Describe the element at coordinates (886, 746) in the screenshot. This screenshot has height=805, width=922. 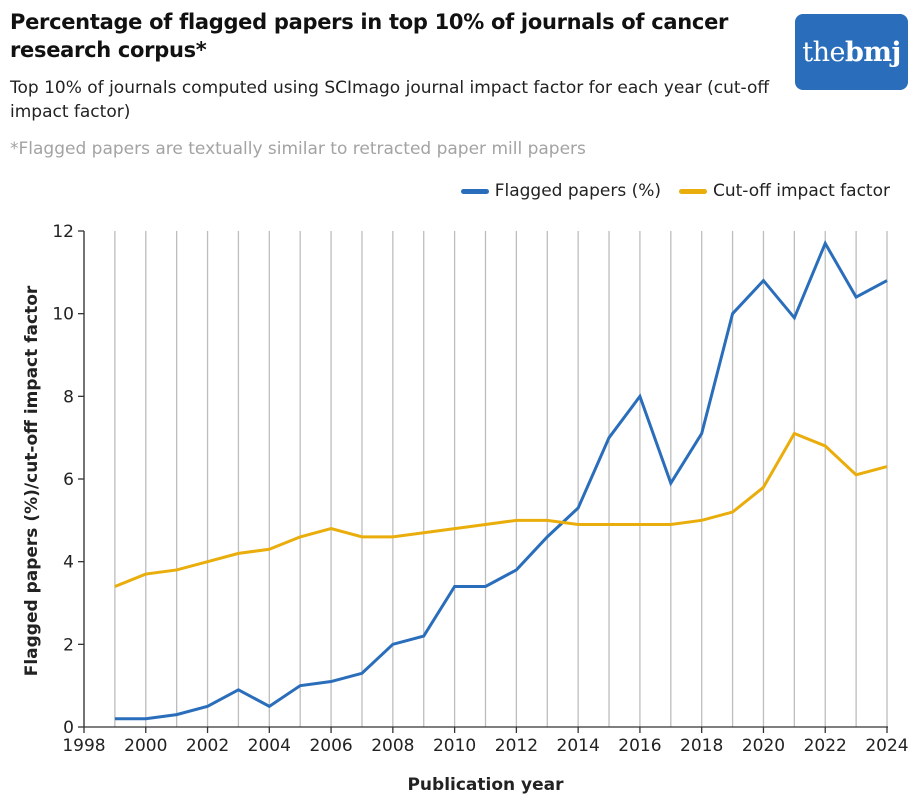
I see `x-tick-label: 2024` at that location.